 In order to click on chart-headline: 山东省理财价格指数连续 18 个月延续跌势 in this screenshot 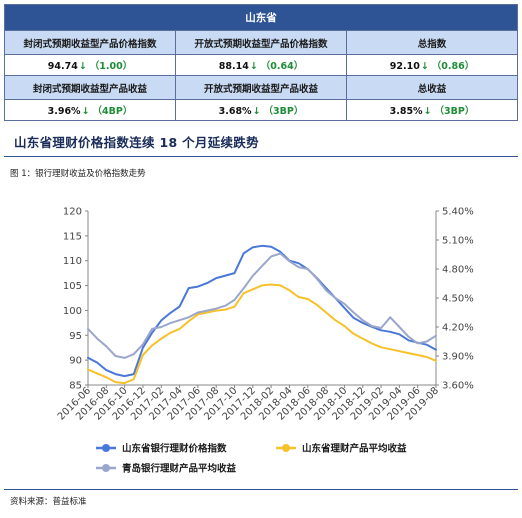, I will do `click(136, 142)`.